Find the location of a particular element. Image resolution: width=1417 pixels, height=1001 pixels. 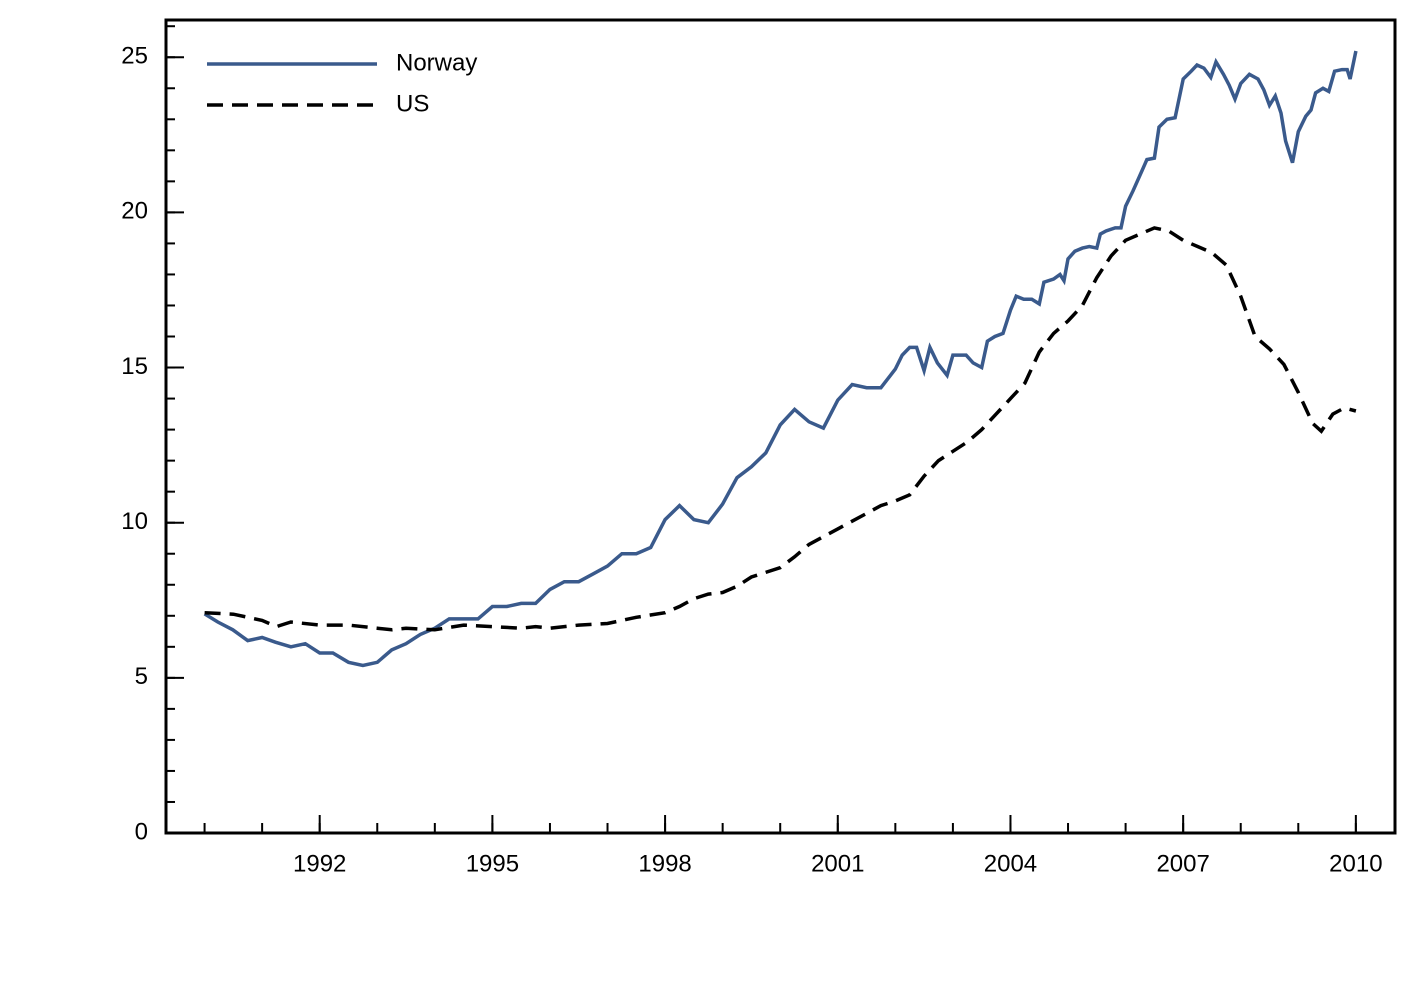

y-tick-label: 10 is located at coordinates (134, 521).